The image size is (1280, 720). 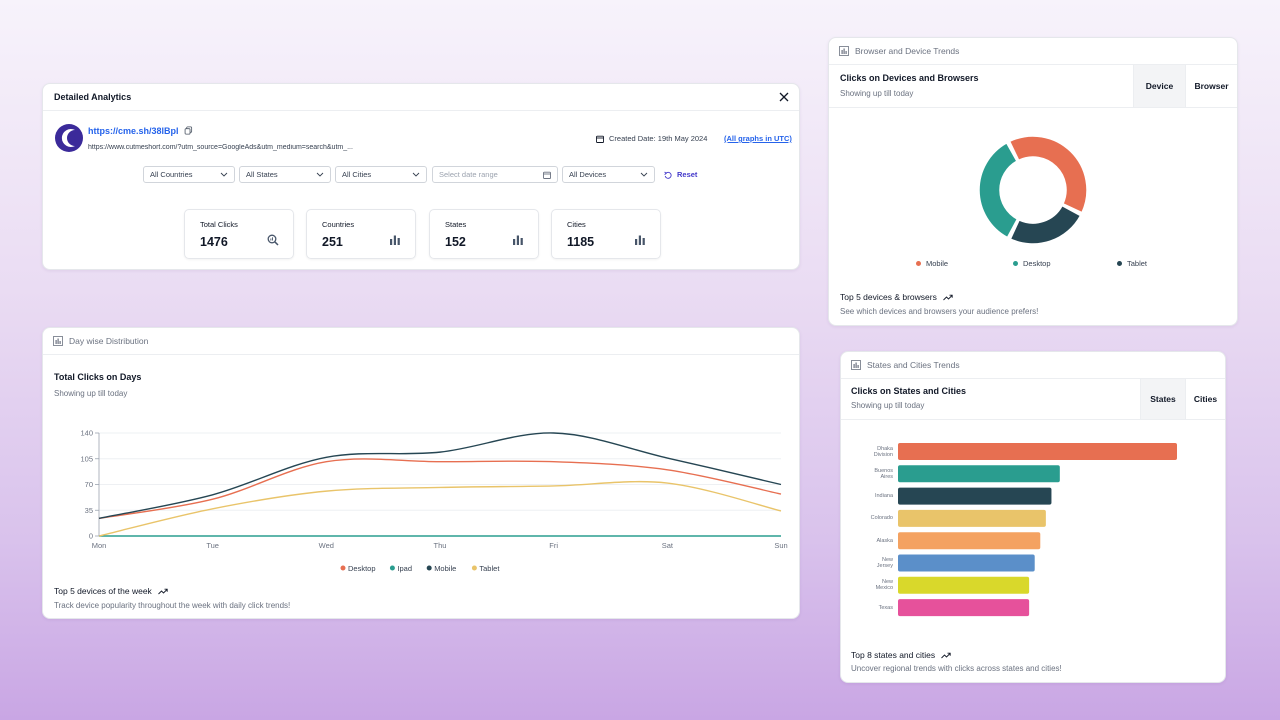 I want to click on brand-logo-icon, so click(x=69, y=138).